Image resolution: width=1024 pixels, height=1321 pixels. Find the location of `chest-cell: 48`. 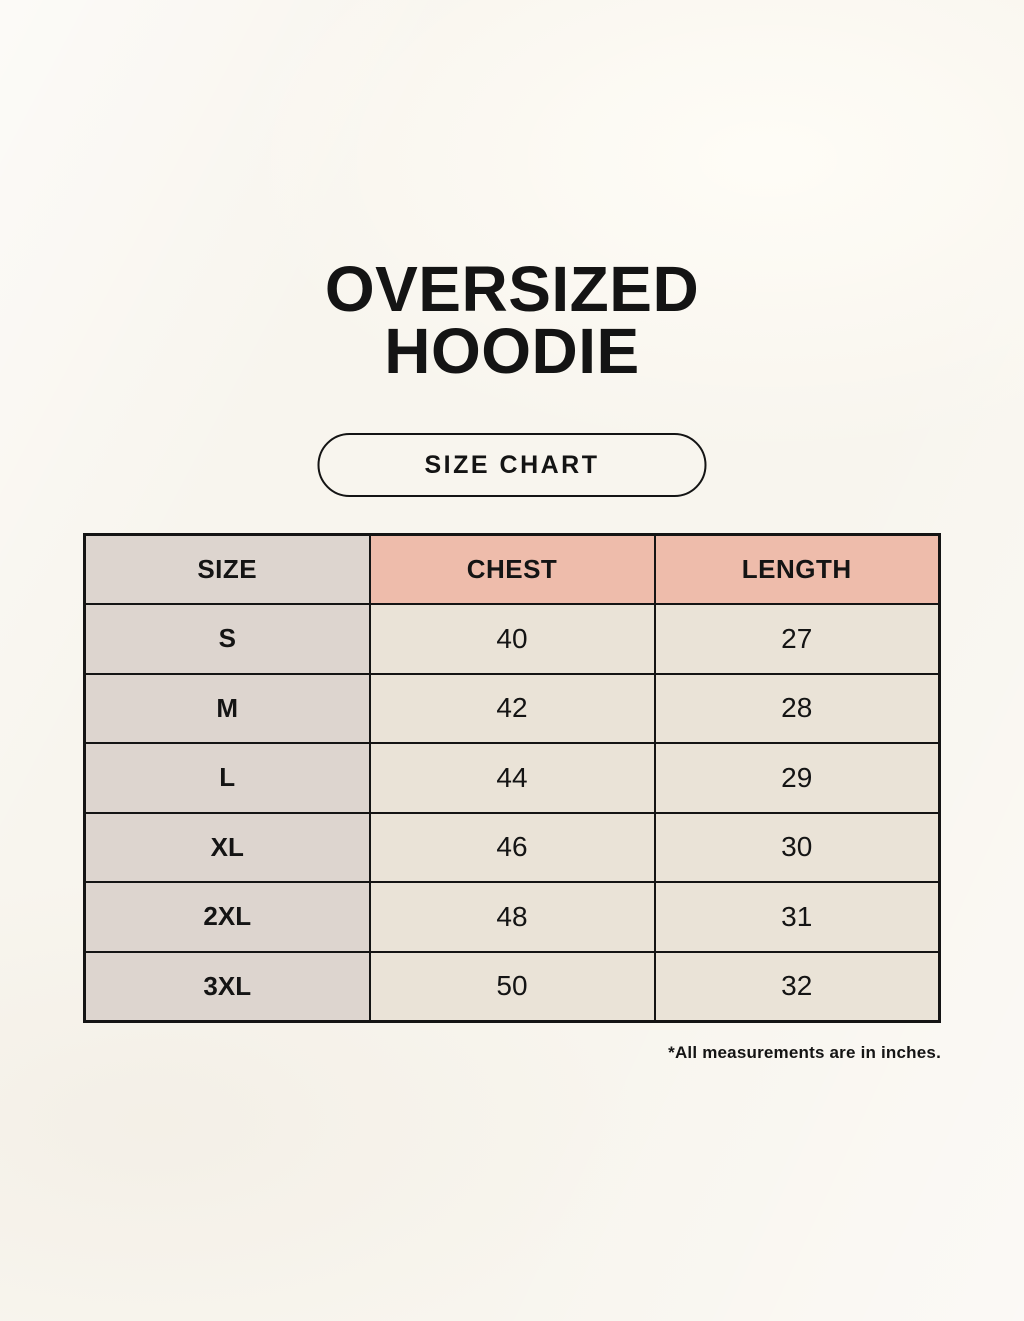

chest-cell: 48 is located at coordinates (512, 917).